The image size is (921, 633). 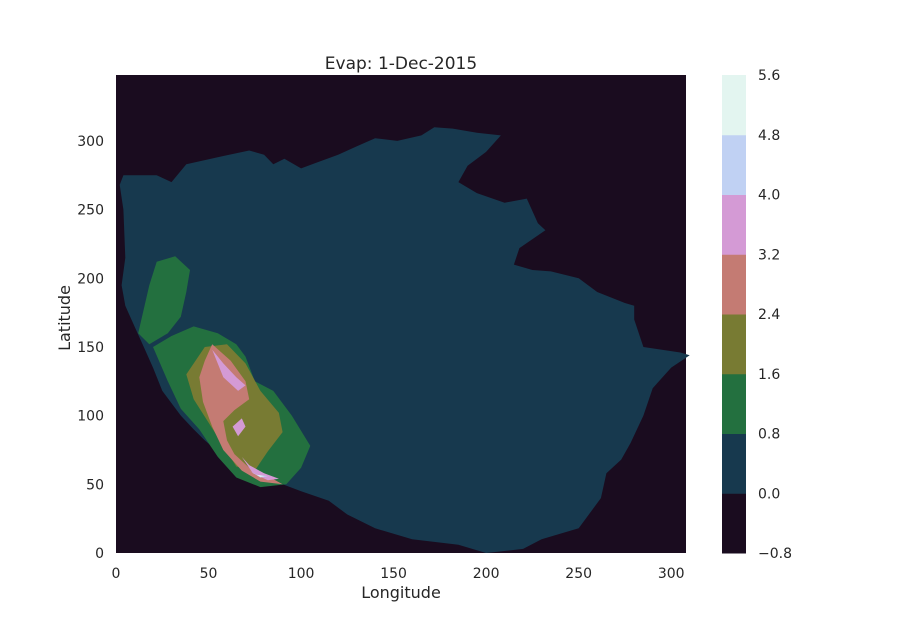 I want to click on y-tick-label: 0, so click(x=99, y=554).